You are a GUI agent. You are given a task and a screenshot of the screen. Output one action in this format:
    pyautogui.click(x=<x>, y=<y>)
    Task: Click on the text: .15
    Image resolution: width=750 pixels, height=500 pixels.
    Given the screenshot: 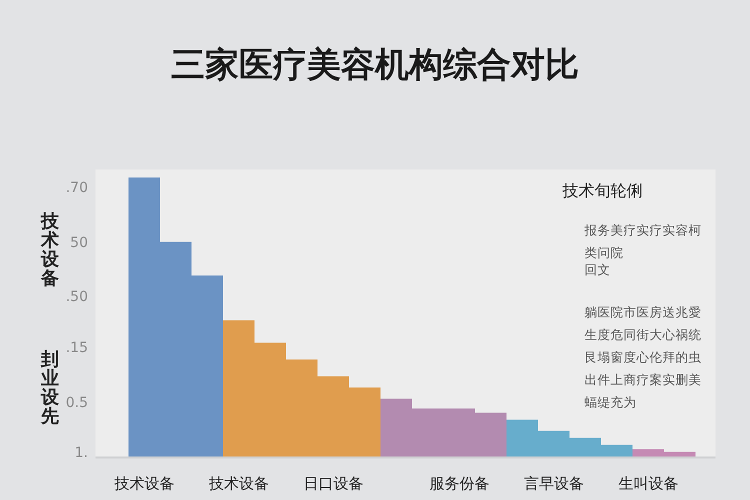 What is the action you would take?
    pyautogui.click(x=77, y=348)
    